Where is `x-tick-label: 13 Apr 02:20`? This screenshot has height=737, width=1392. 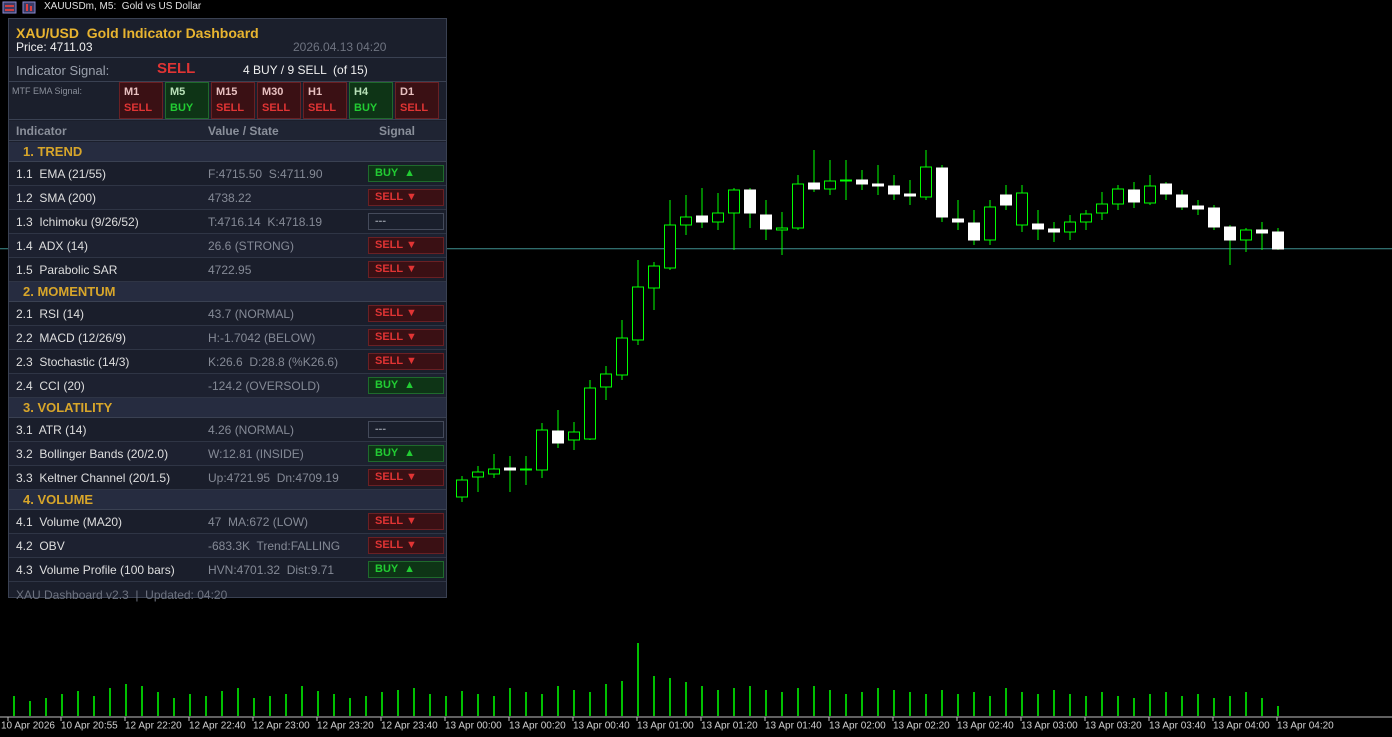 x-tick-label: 13 Apr 02:20 is located at coordinates (921, 726).